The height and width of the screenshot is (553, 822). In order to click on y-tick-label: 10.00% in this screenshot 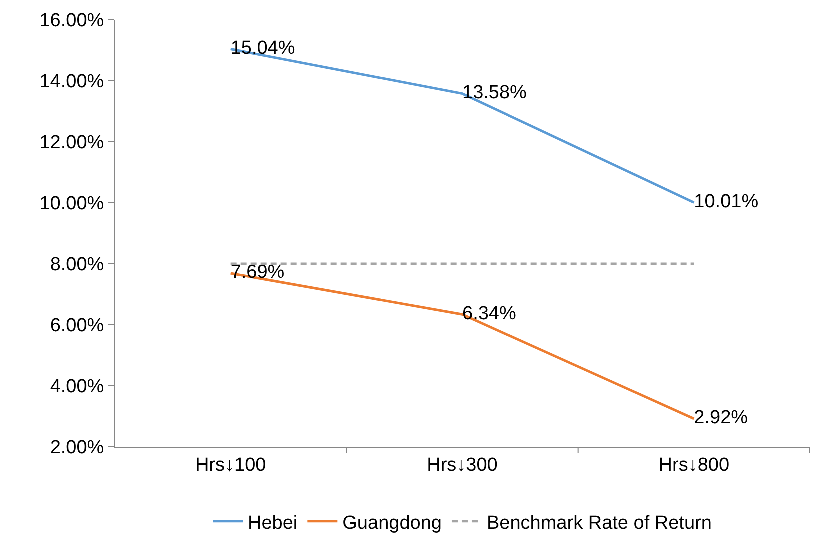, I will do `click(72, 204)`.